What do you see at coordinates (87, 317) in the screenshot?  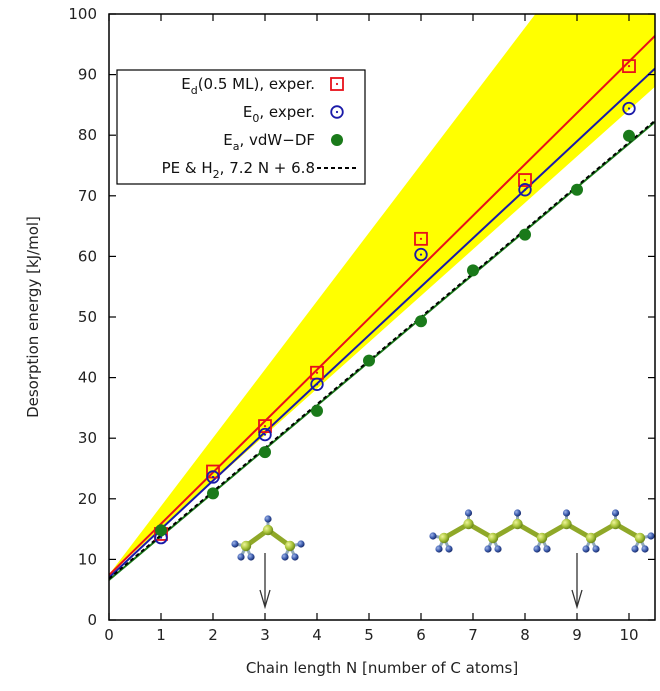 I see `y-tick-label: 50` at bounding box center [87, 317].